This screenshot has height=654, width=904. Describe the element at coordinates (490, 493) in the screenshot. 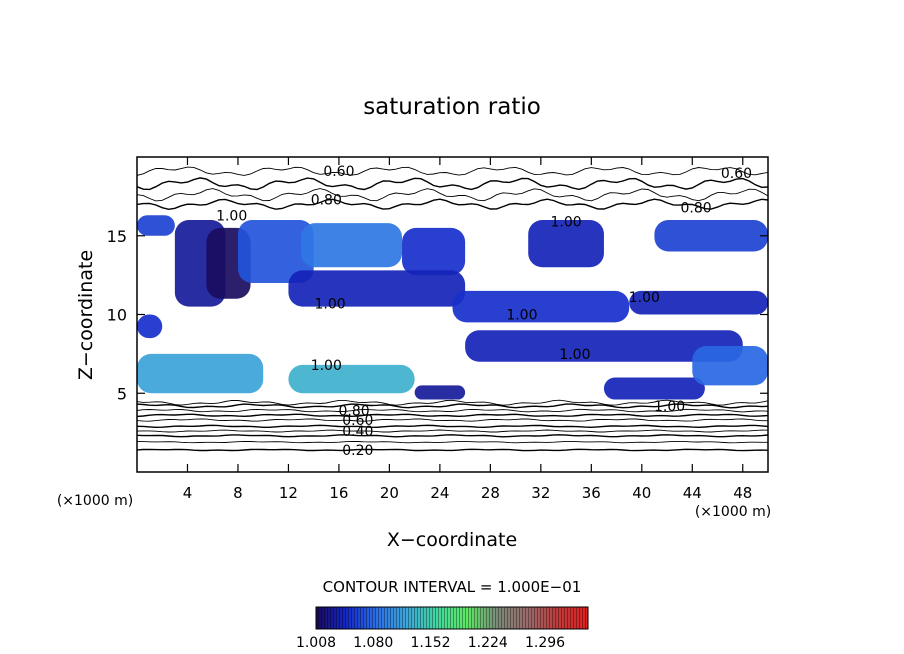

I see `x-tick-label: 28` at that location.